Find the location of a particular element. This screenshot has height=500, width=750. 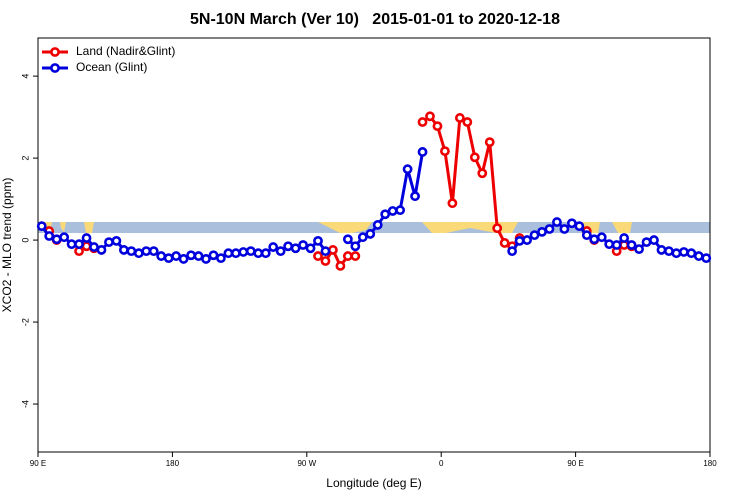

y-tick-label: 0 is located at coordinates (25, 240).